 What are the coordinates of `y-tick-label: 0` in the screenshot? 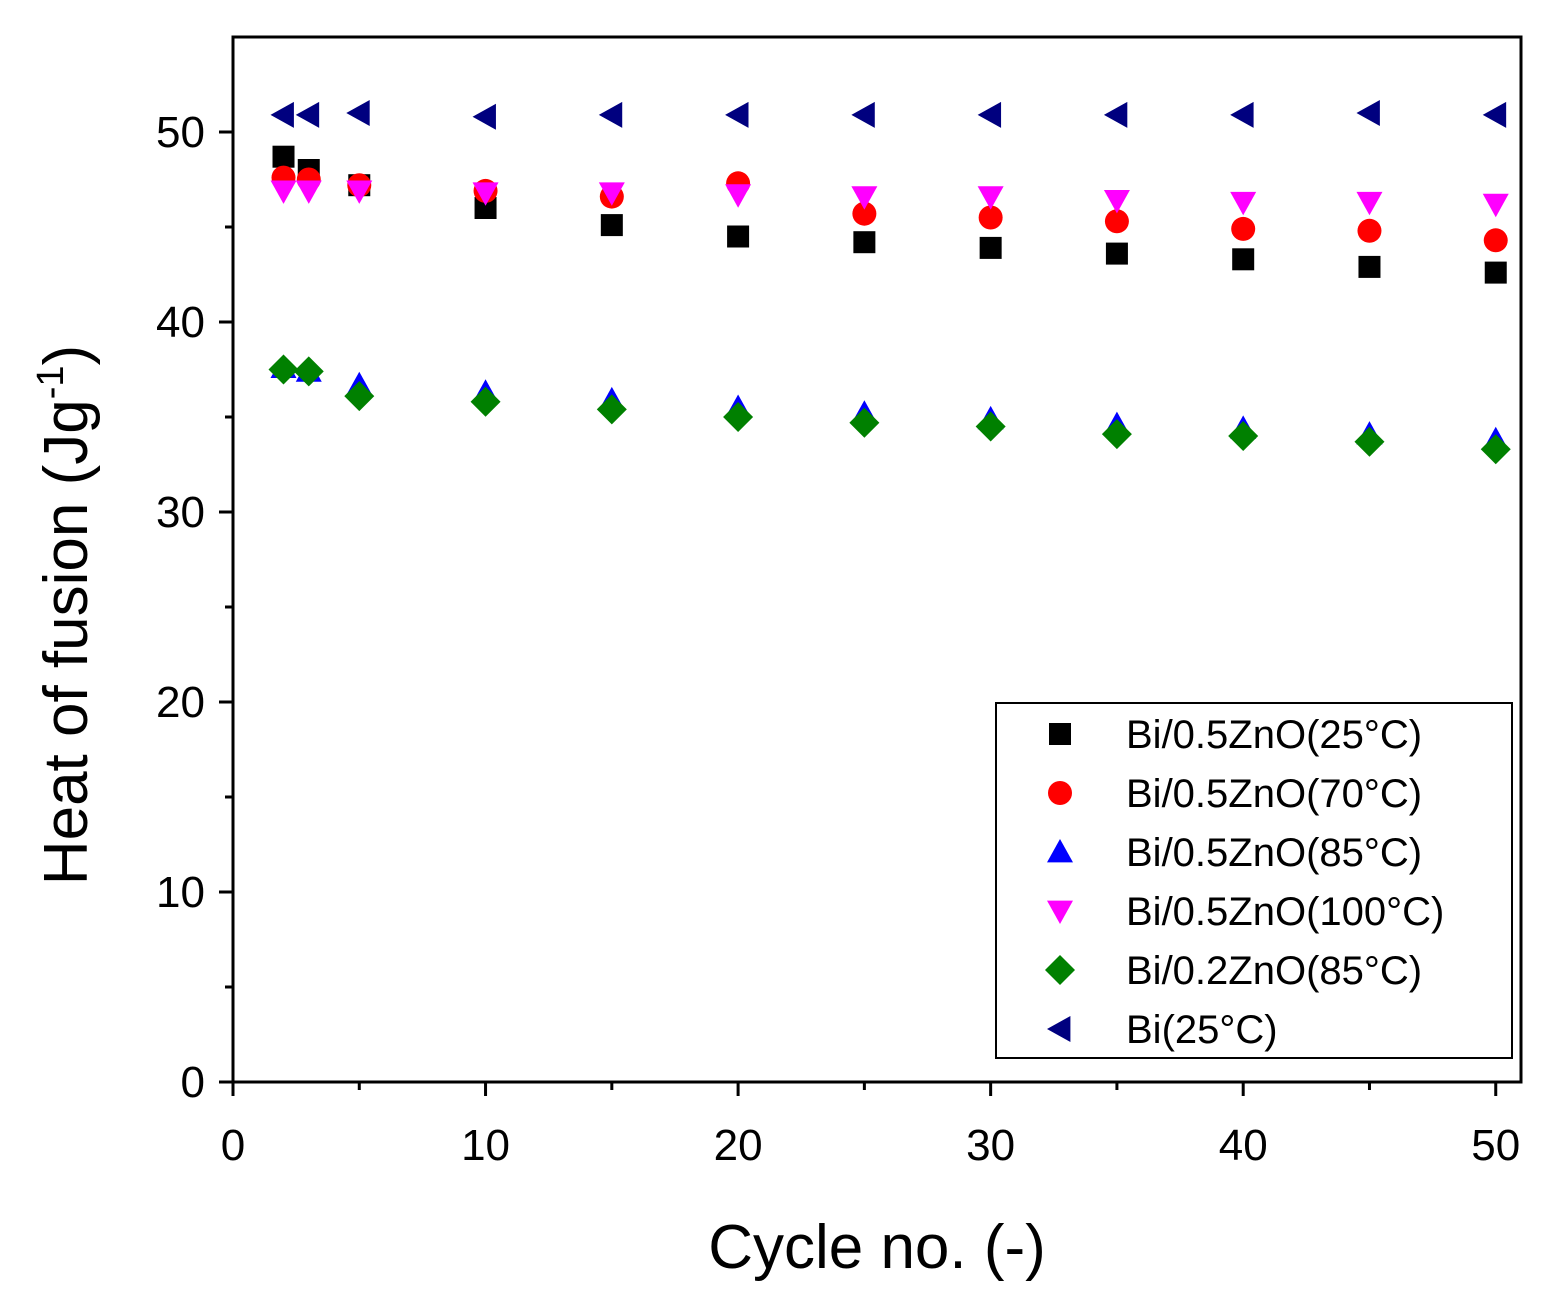 It's located at (193, 1082).